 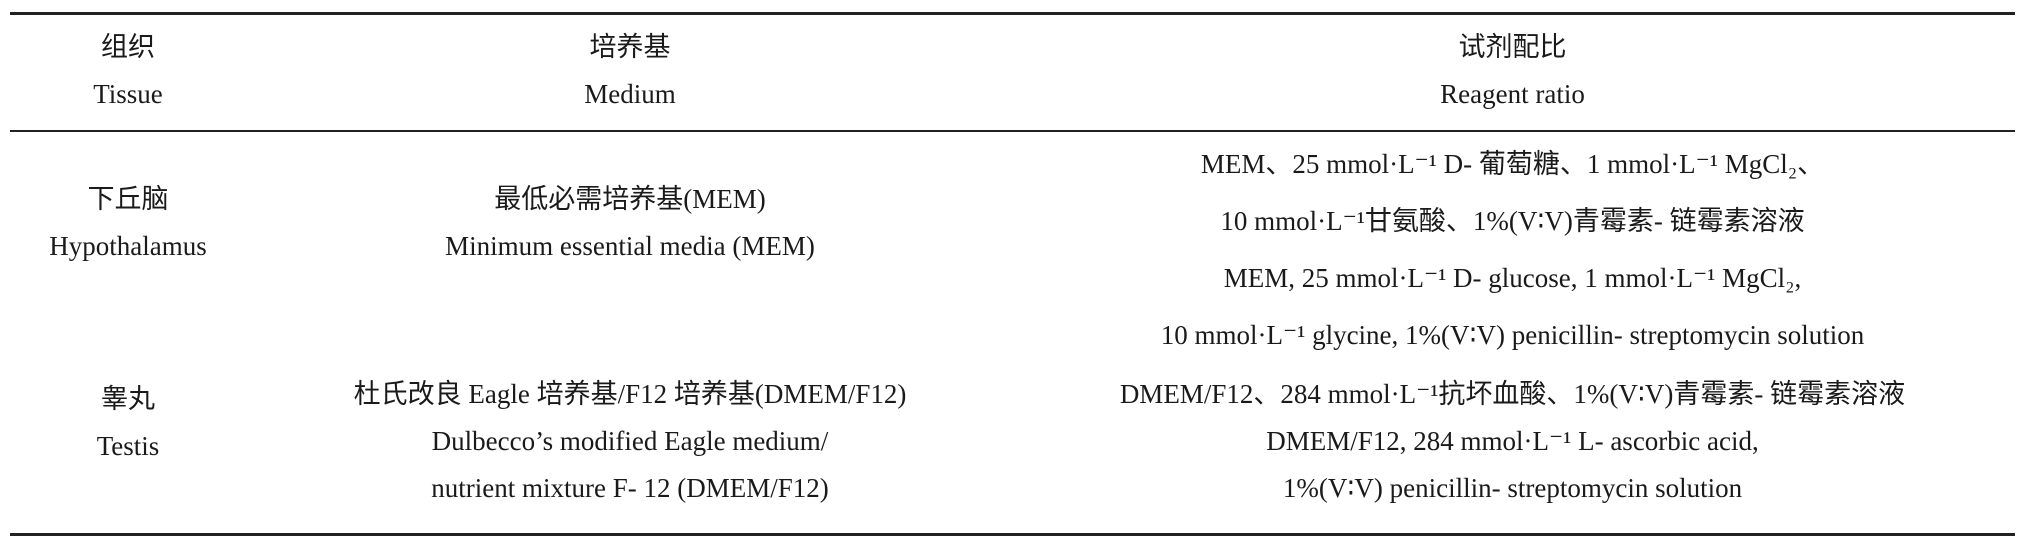 I want to click on medium-en: Minimum essential media (MEM), so click(x=630, y=246).